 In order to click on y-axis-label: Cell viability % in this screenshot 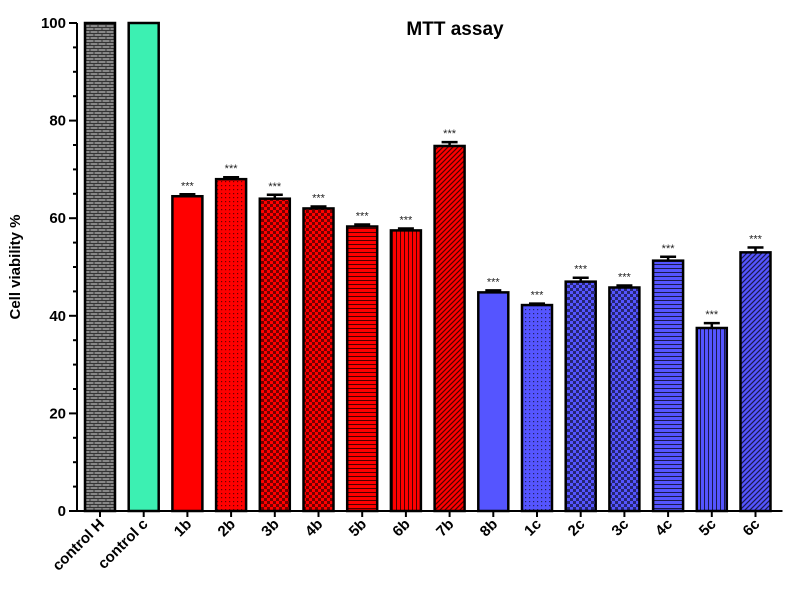, I will do `click(15, 266)`.